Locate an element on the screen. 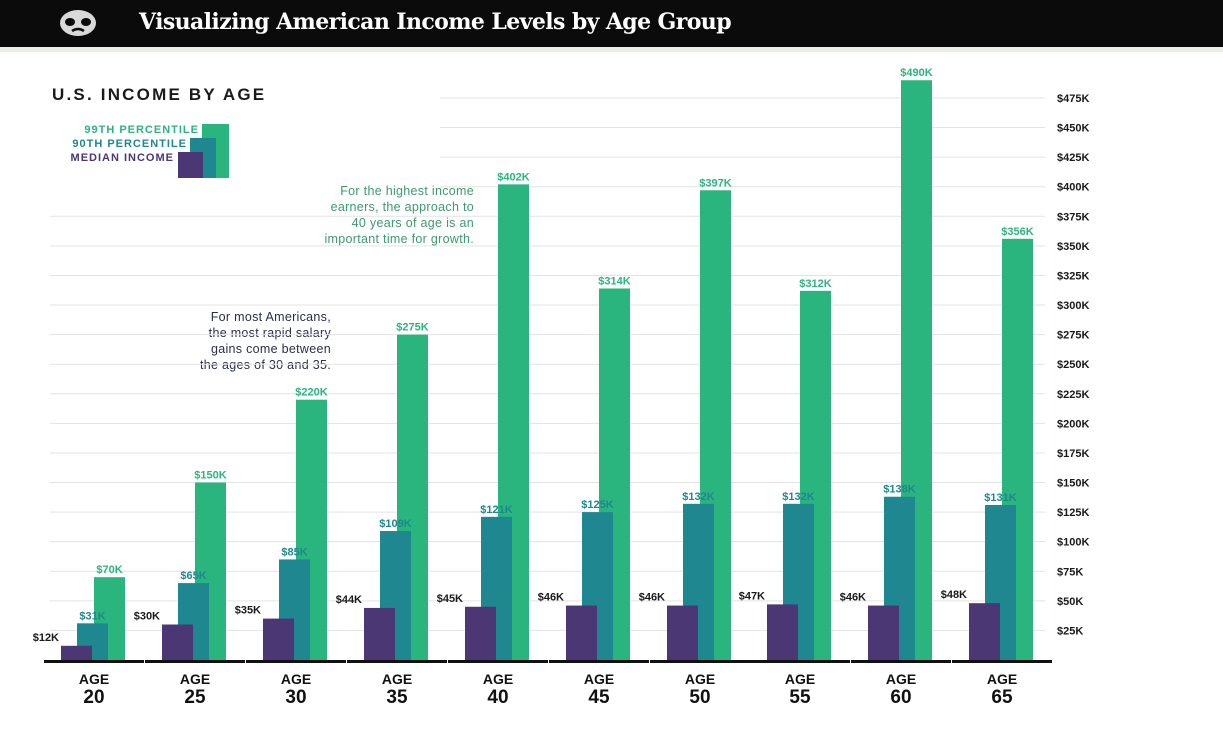  data-label-99th: $70K is located at coordinates (109, 570).